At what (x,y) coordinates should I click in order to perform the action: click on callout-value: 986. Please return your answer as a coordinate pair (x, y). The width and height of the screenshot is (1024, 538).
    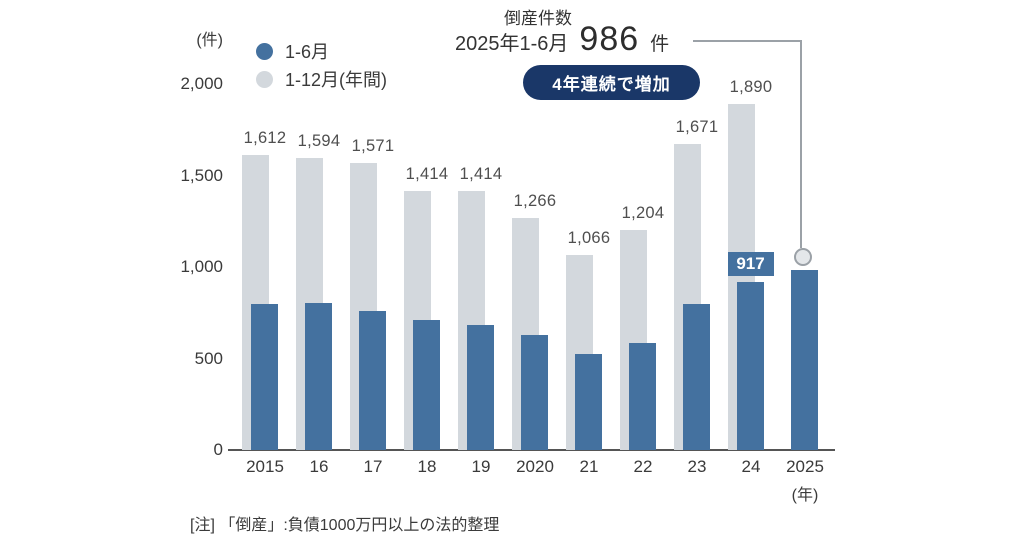
    Looking at the image, I should click on (609, 39).